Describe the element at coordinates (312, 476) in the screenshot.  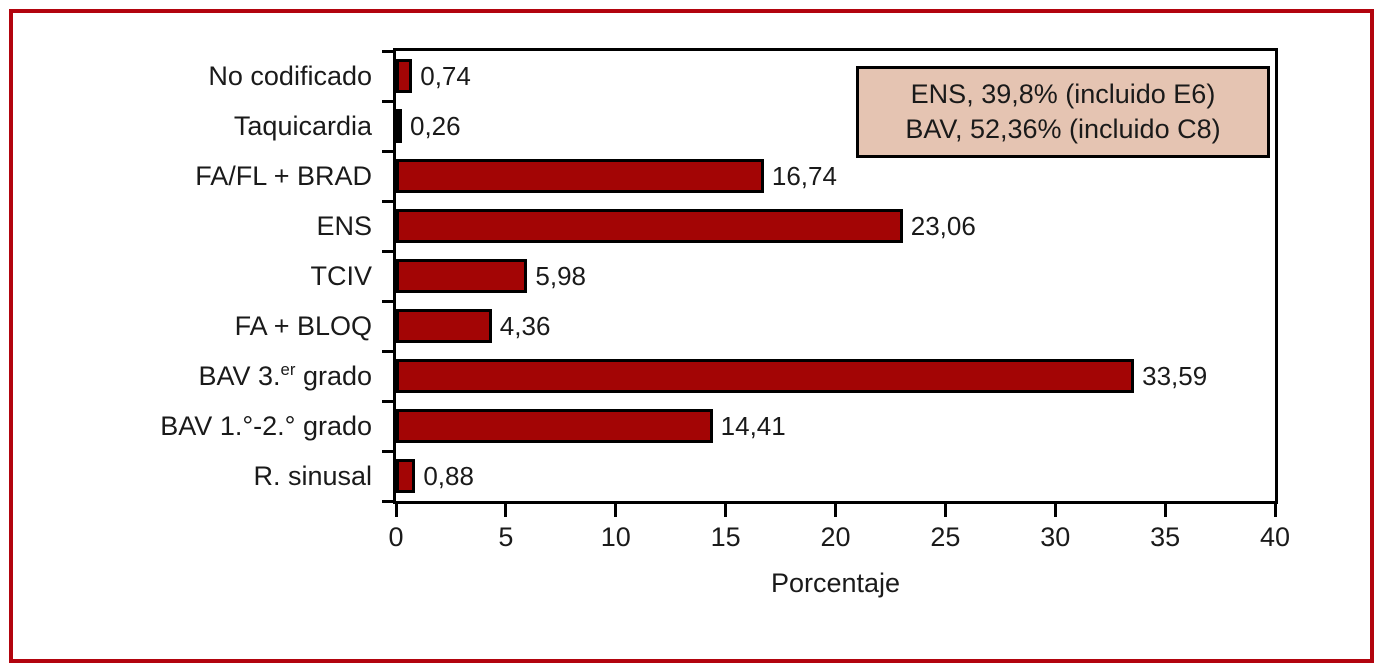
I see `category-label: R. sinusal` at that location.